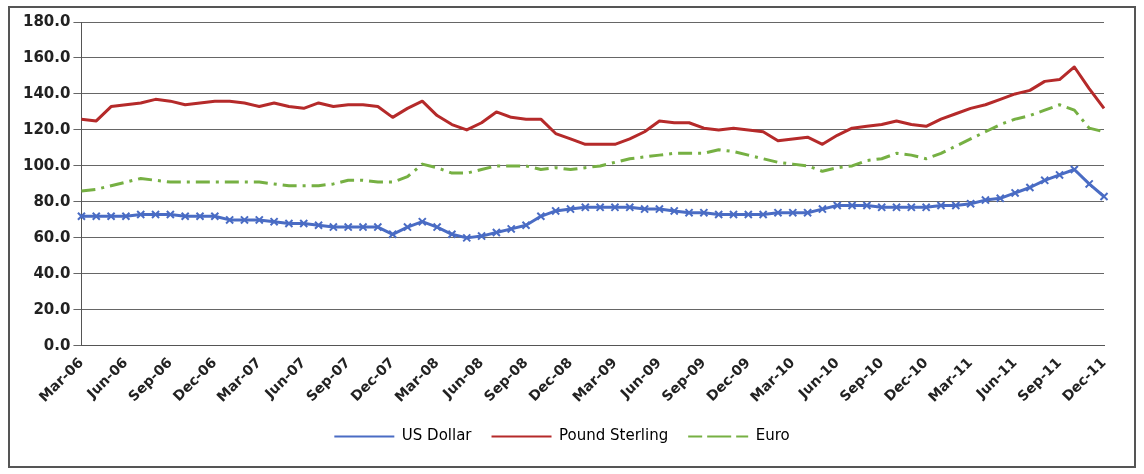 Image resolution: width=1144 pixels, height=474 pixels. What do you see at coordinates (772, 435) in the screenshot?
I see `legend-label: Euro` at bounding box center [772, 435].